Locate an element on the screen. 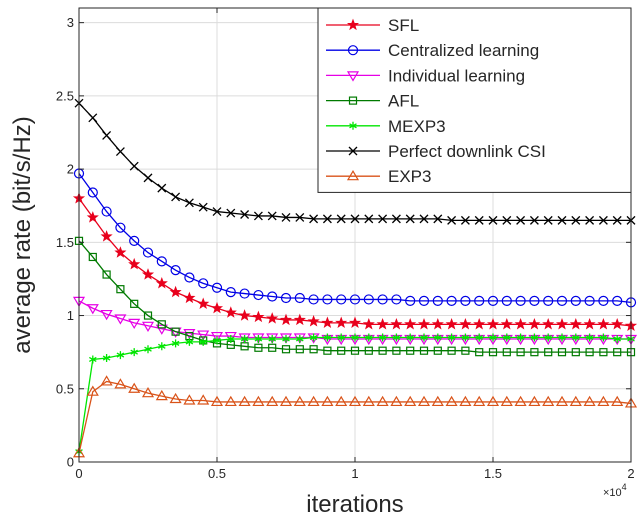 The width and height of the screenshot is (639, 520). x-tick-label: 1.5 is located at coordinates (493, 473).